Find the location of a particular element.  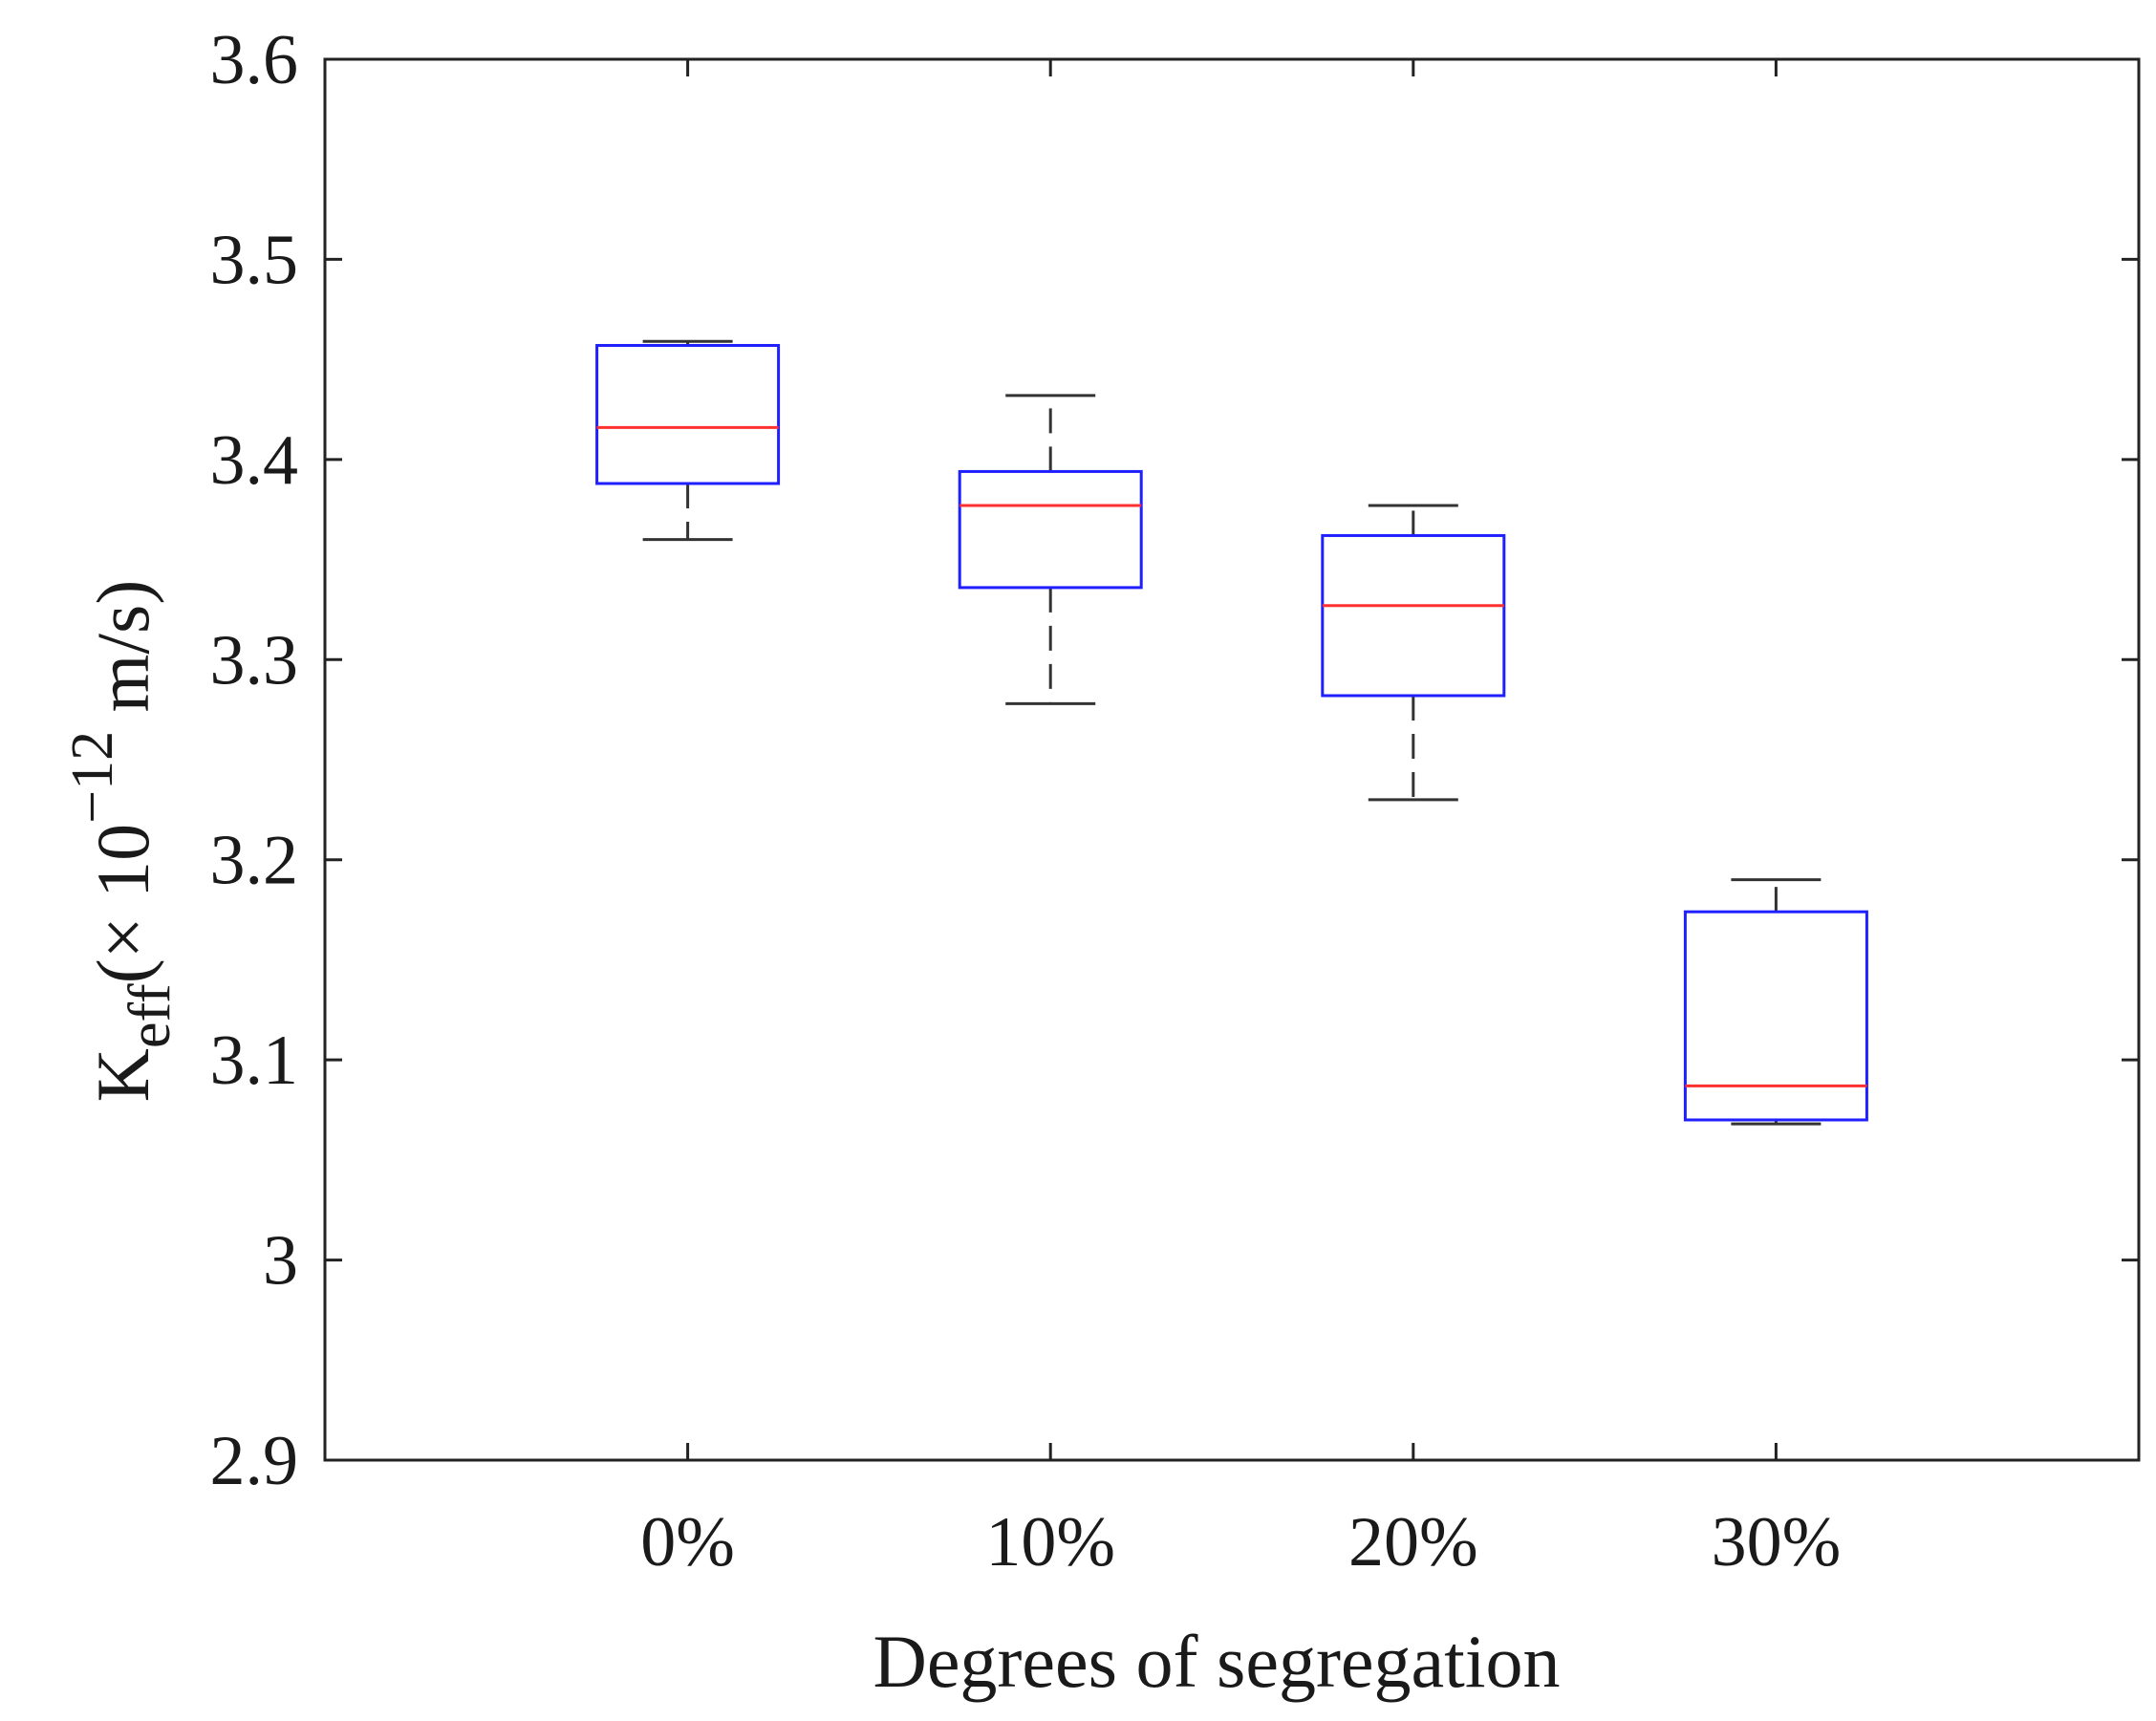

y-tick-label: 3.6 is located at coordinates (255, 60).